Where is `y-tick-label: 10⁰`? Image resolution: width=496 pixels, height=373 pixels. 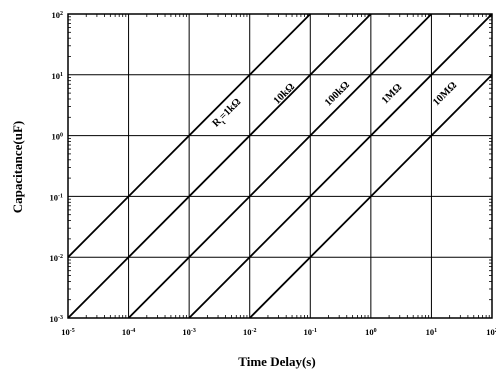 y-tick-label: 10⁰ is located at coordinates (58, 137).